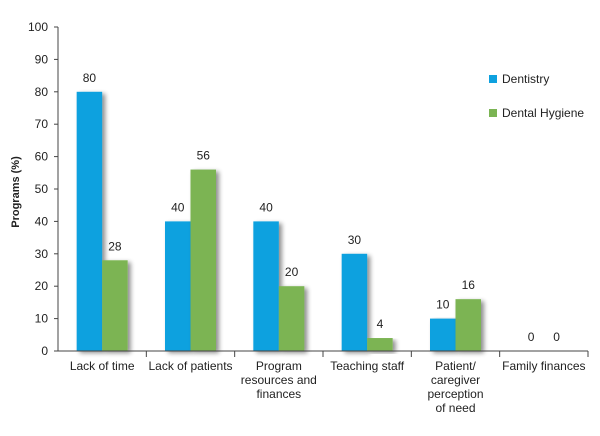 The width and height of the screenshot is (600, 436). What do you see at coordinates (42, 59) in the screenshot?
I see `y-tick-label: 90` at bounding box center [42, 59].